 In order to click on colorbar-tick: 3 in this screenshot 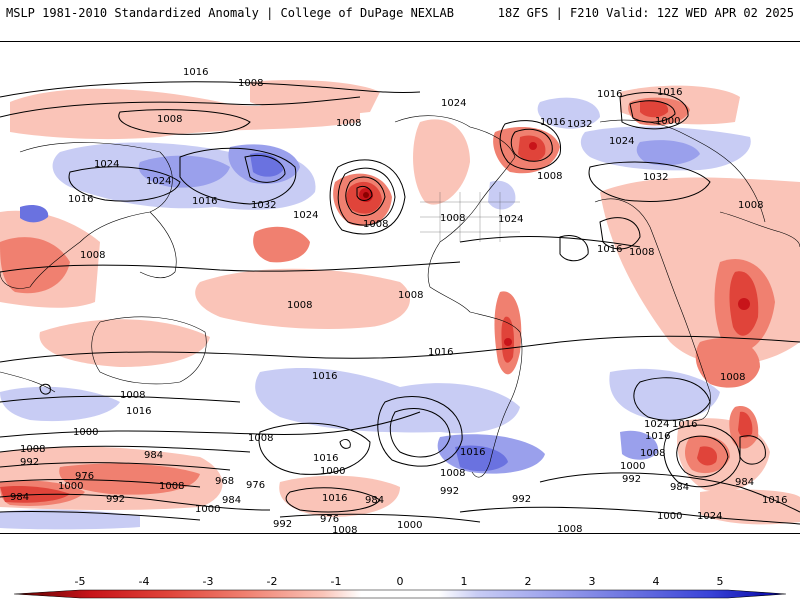, I will do `click(592, 581)`.